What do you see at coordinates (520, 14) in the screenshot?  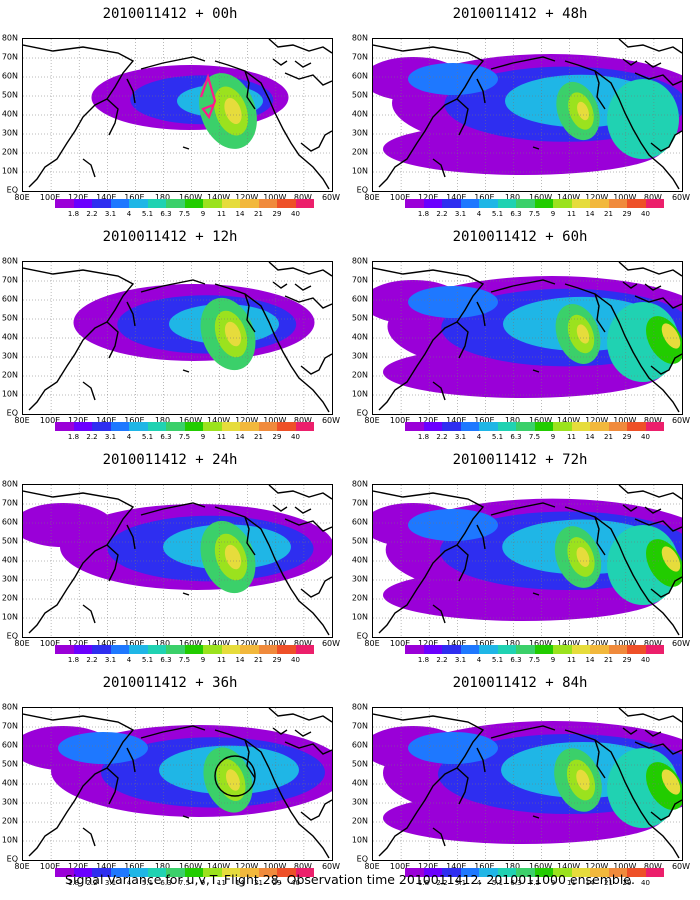 I see `panel-title: 2010011412 + 48h` at bounding box center [520, 14].